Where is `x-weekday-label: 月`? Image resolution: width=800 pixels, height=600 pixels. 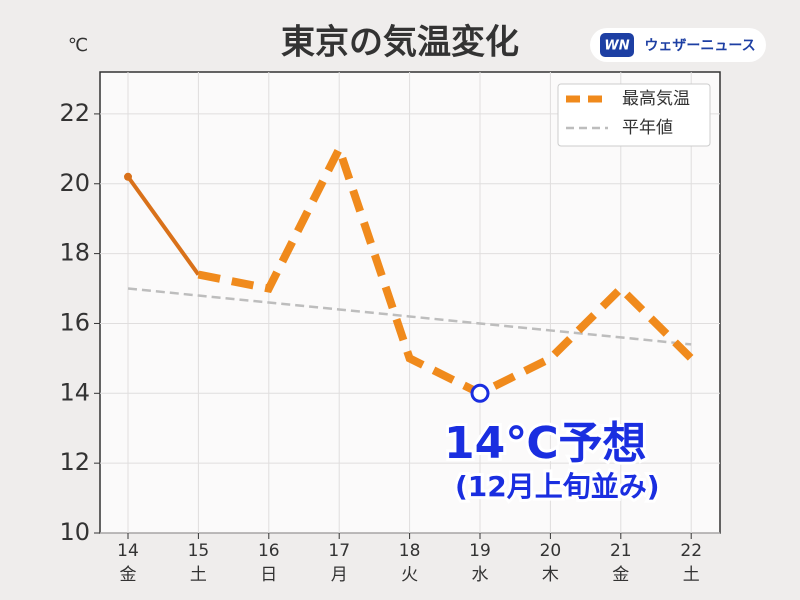 x-weekday-label: 月 is located at coordinates (339, 575).